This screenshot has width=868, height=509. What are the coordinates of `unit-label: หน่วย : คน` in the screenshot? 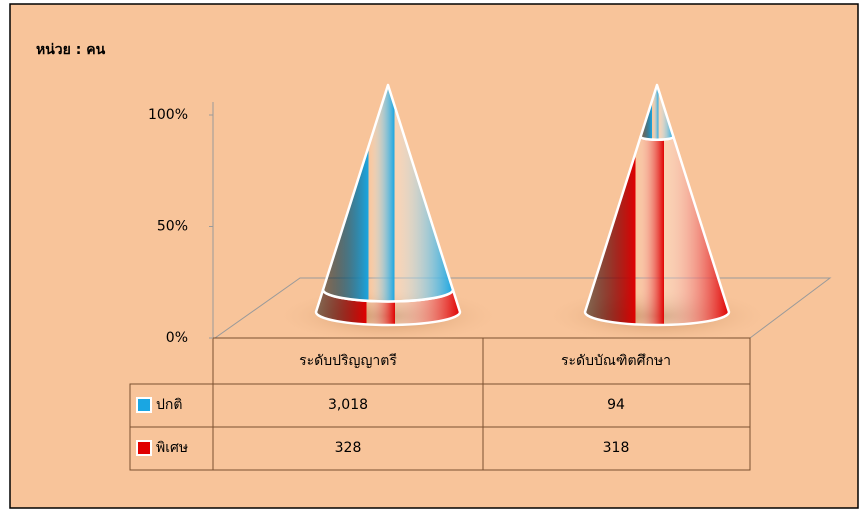 It's located at (71, 50).